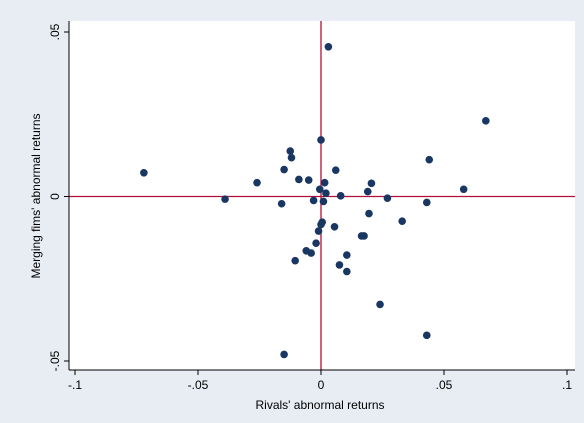  I want to click on x-tick-label: -.05, so click(198, 385).